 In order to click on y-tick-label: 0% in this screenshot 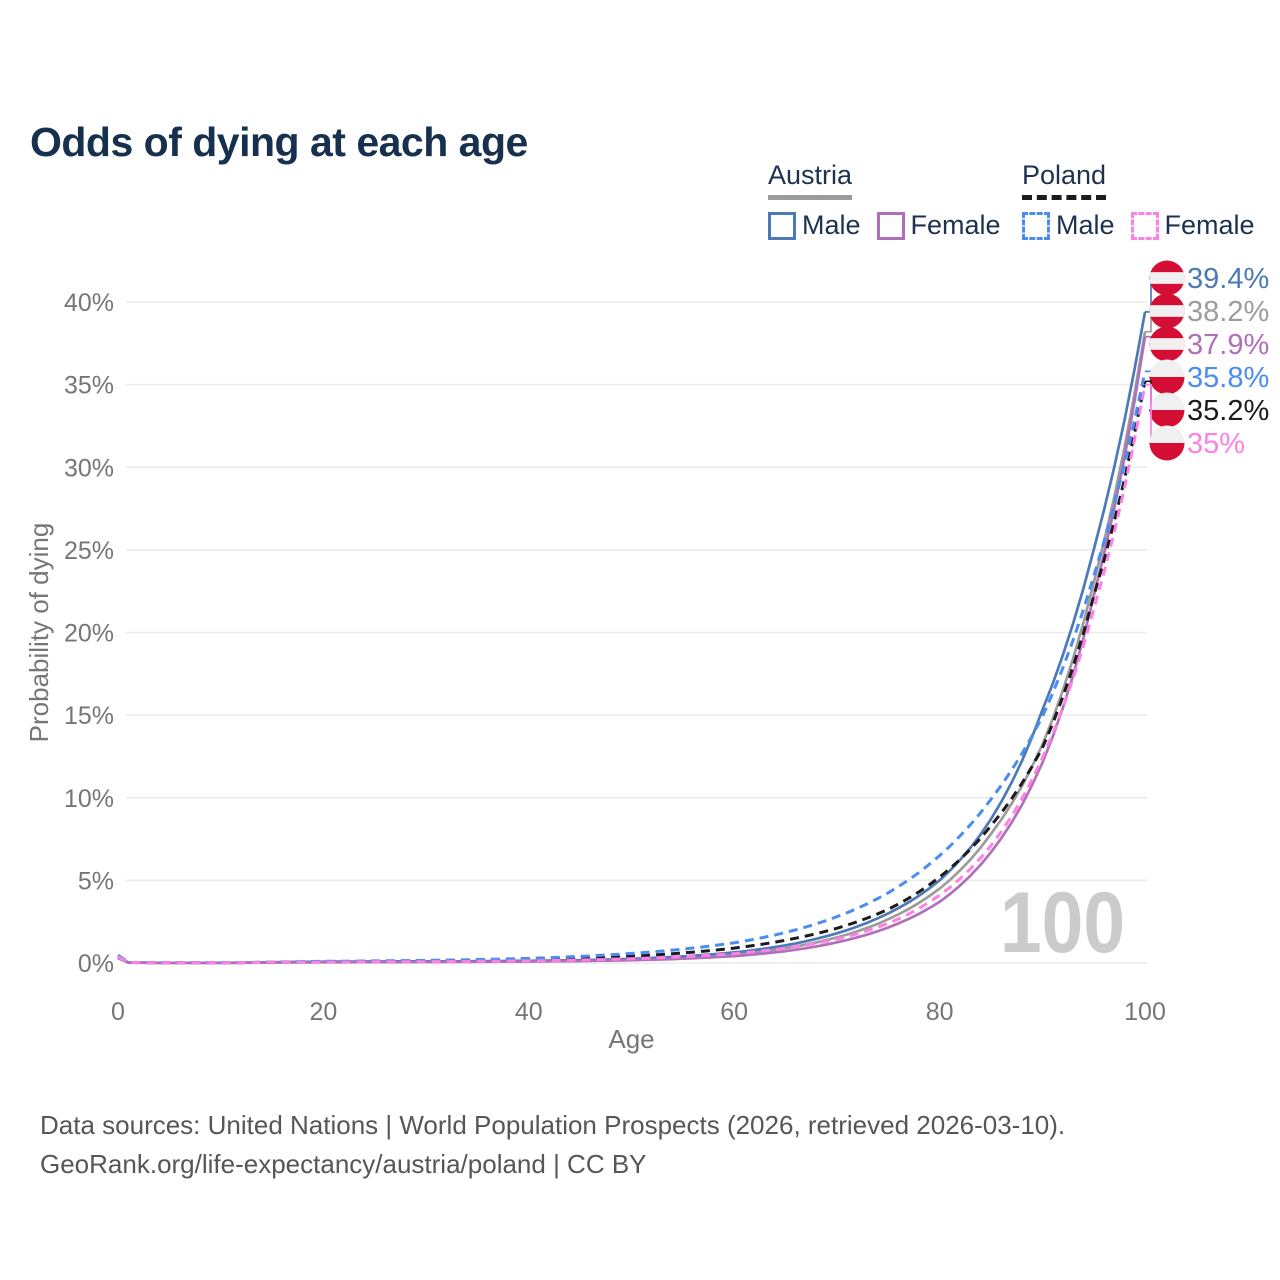, I will do `click(96, 964)`.